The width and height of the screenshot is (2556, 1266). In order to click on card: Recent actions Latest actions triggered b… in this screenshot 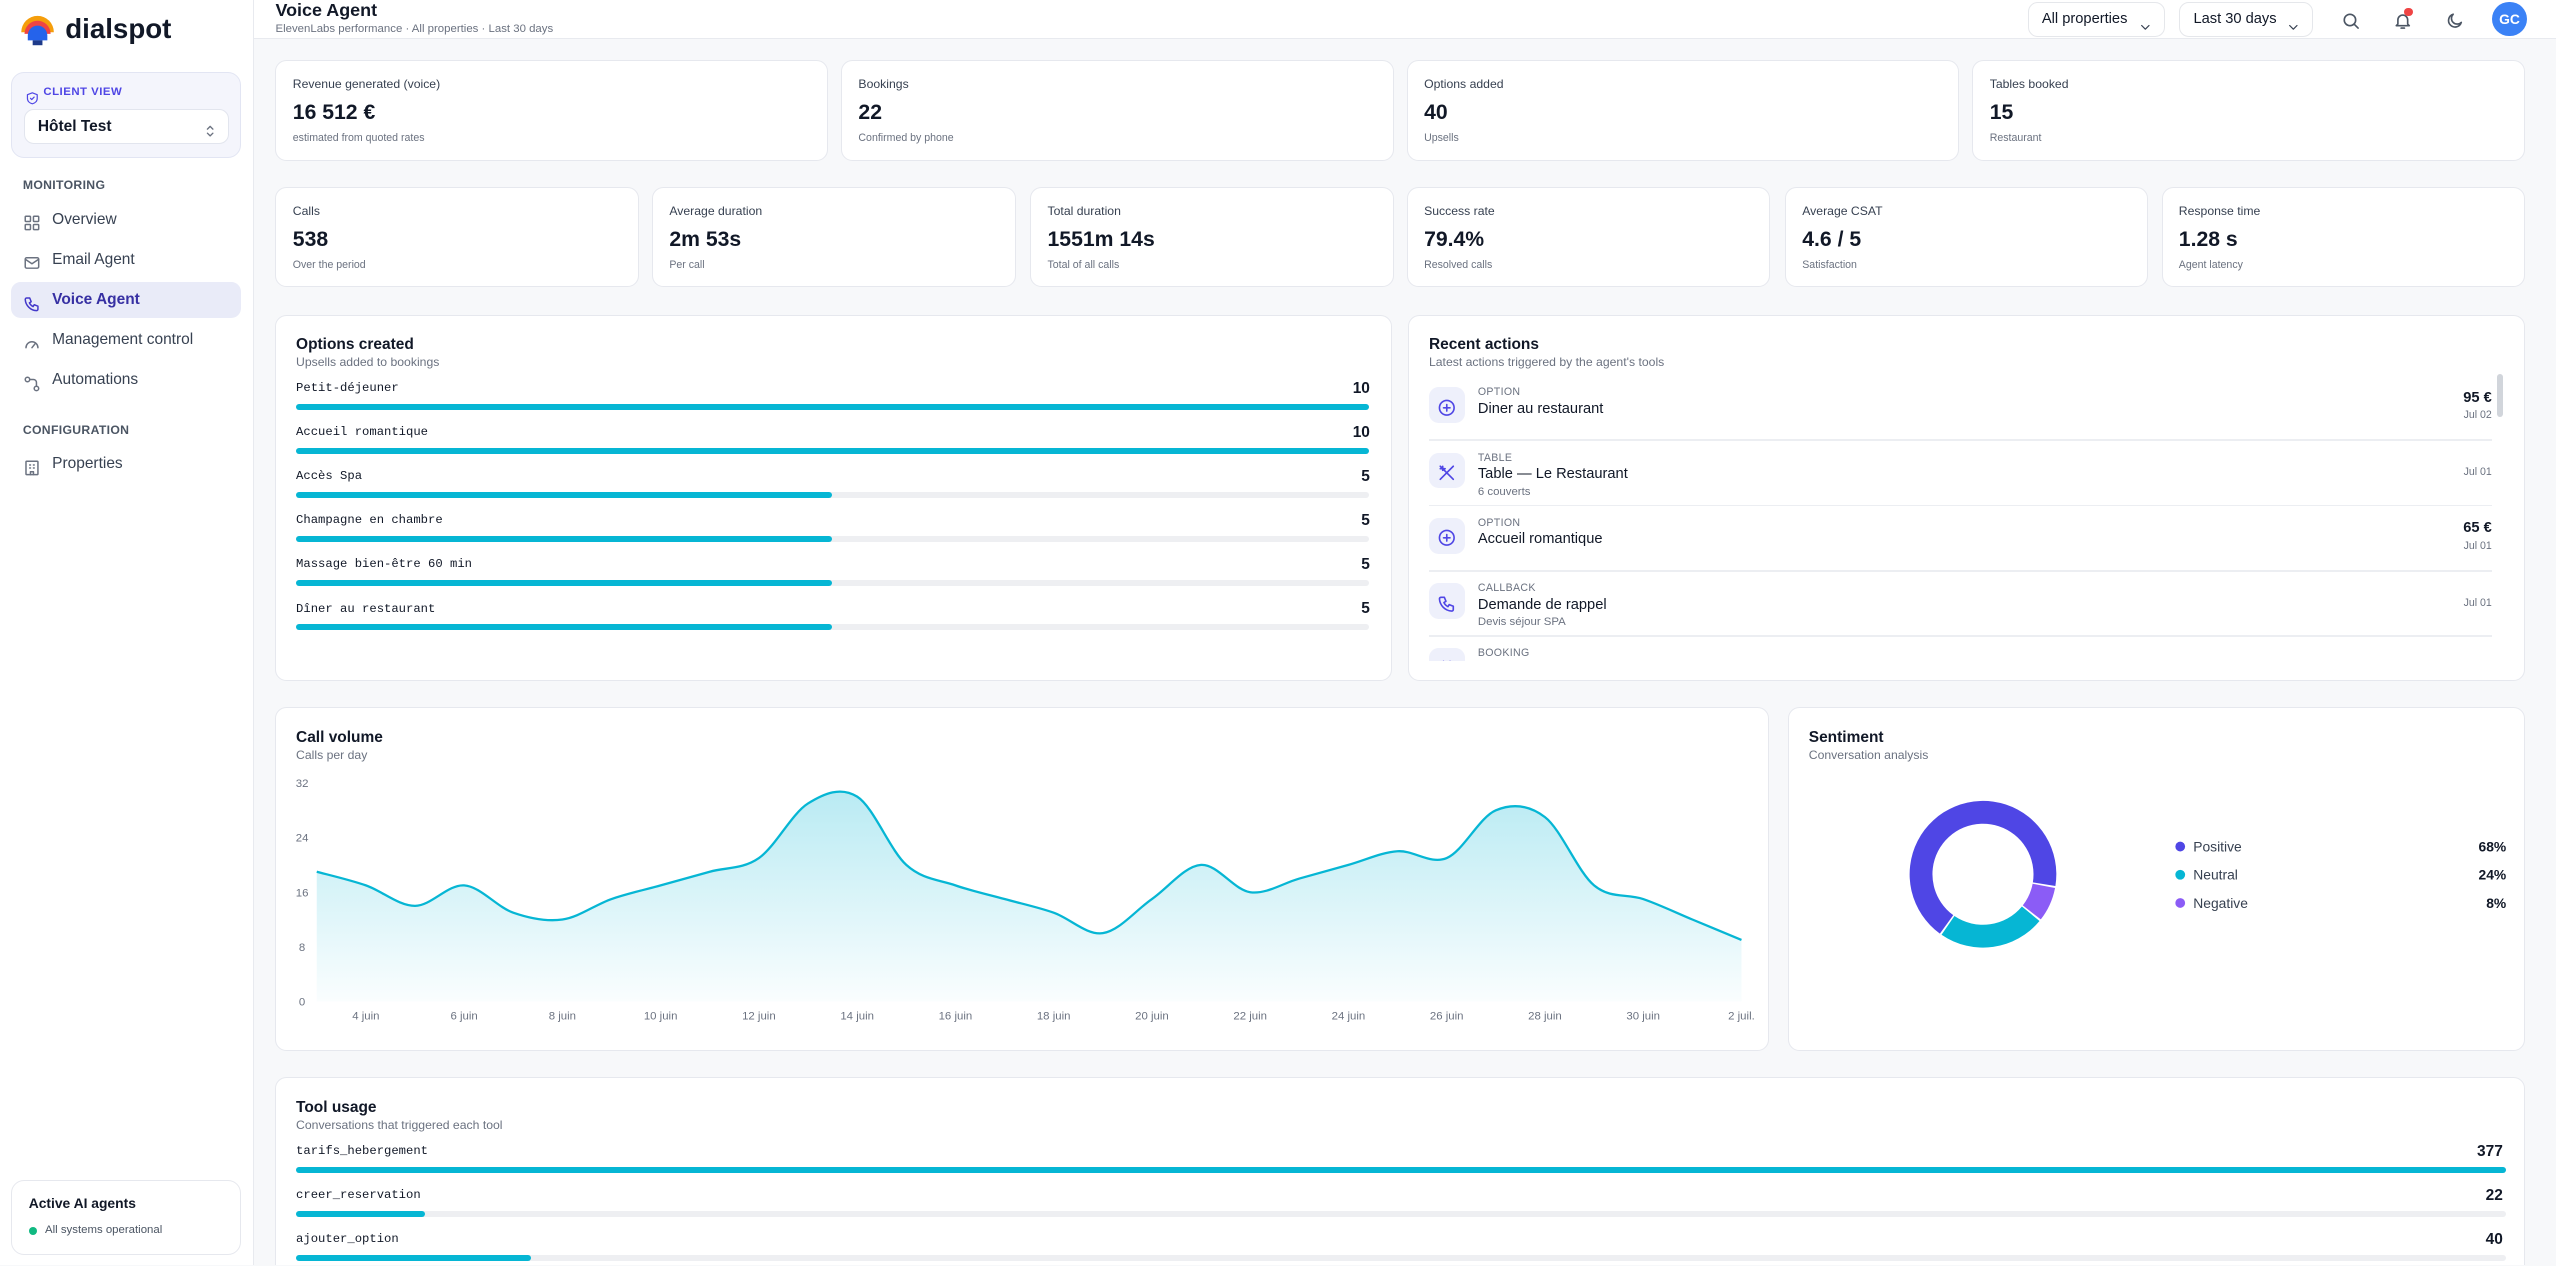, I will do `click(1967, 498)`.